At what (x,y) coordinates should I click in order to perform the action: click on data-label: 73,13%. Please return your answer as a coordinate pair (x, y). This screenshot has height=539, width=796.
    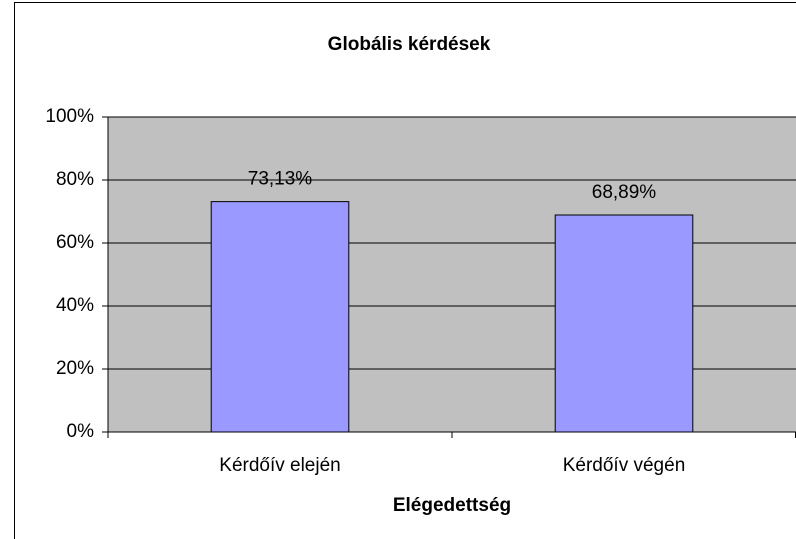
    Looking at the image, I should click on (280, 179).